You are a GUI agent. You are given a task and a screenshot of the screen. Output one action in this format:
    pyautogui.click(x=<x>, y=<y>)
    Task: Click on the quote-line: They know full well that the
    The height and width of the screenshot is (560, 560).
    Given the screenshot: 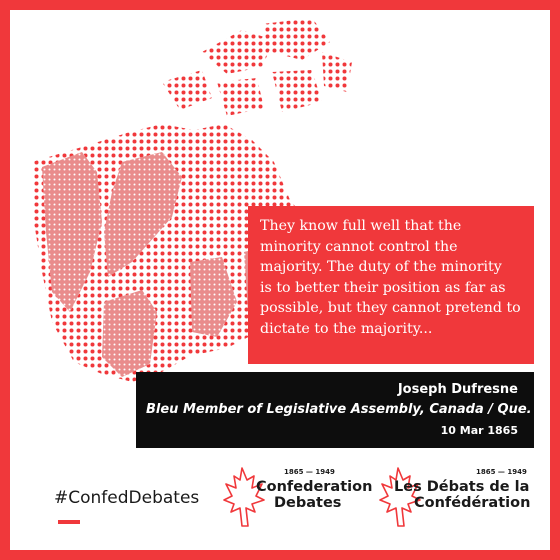 What is the action you would take?
    pyautogui.click(x=361, y=226)
    